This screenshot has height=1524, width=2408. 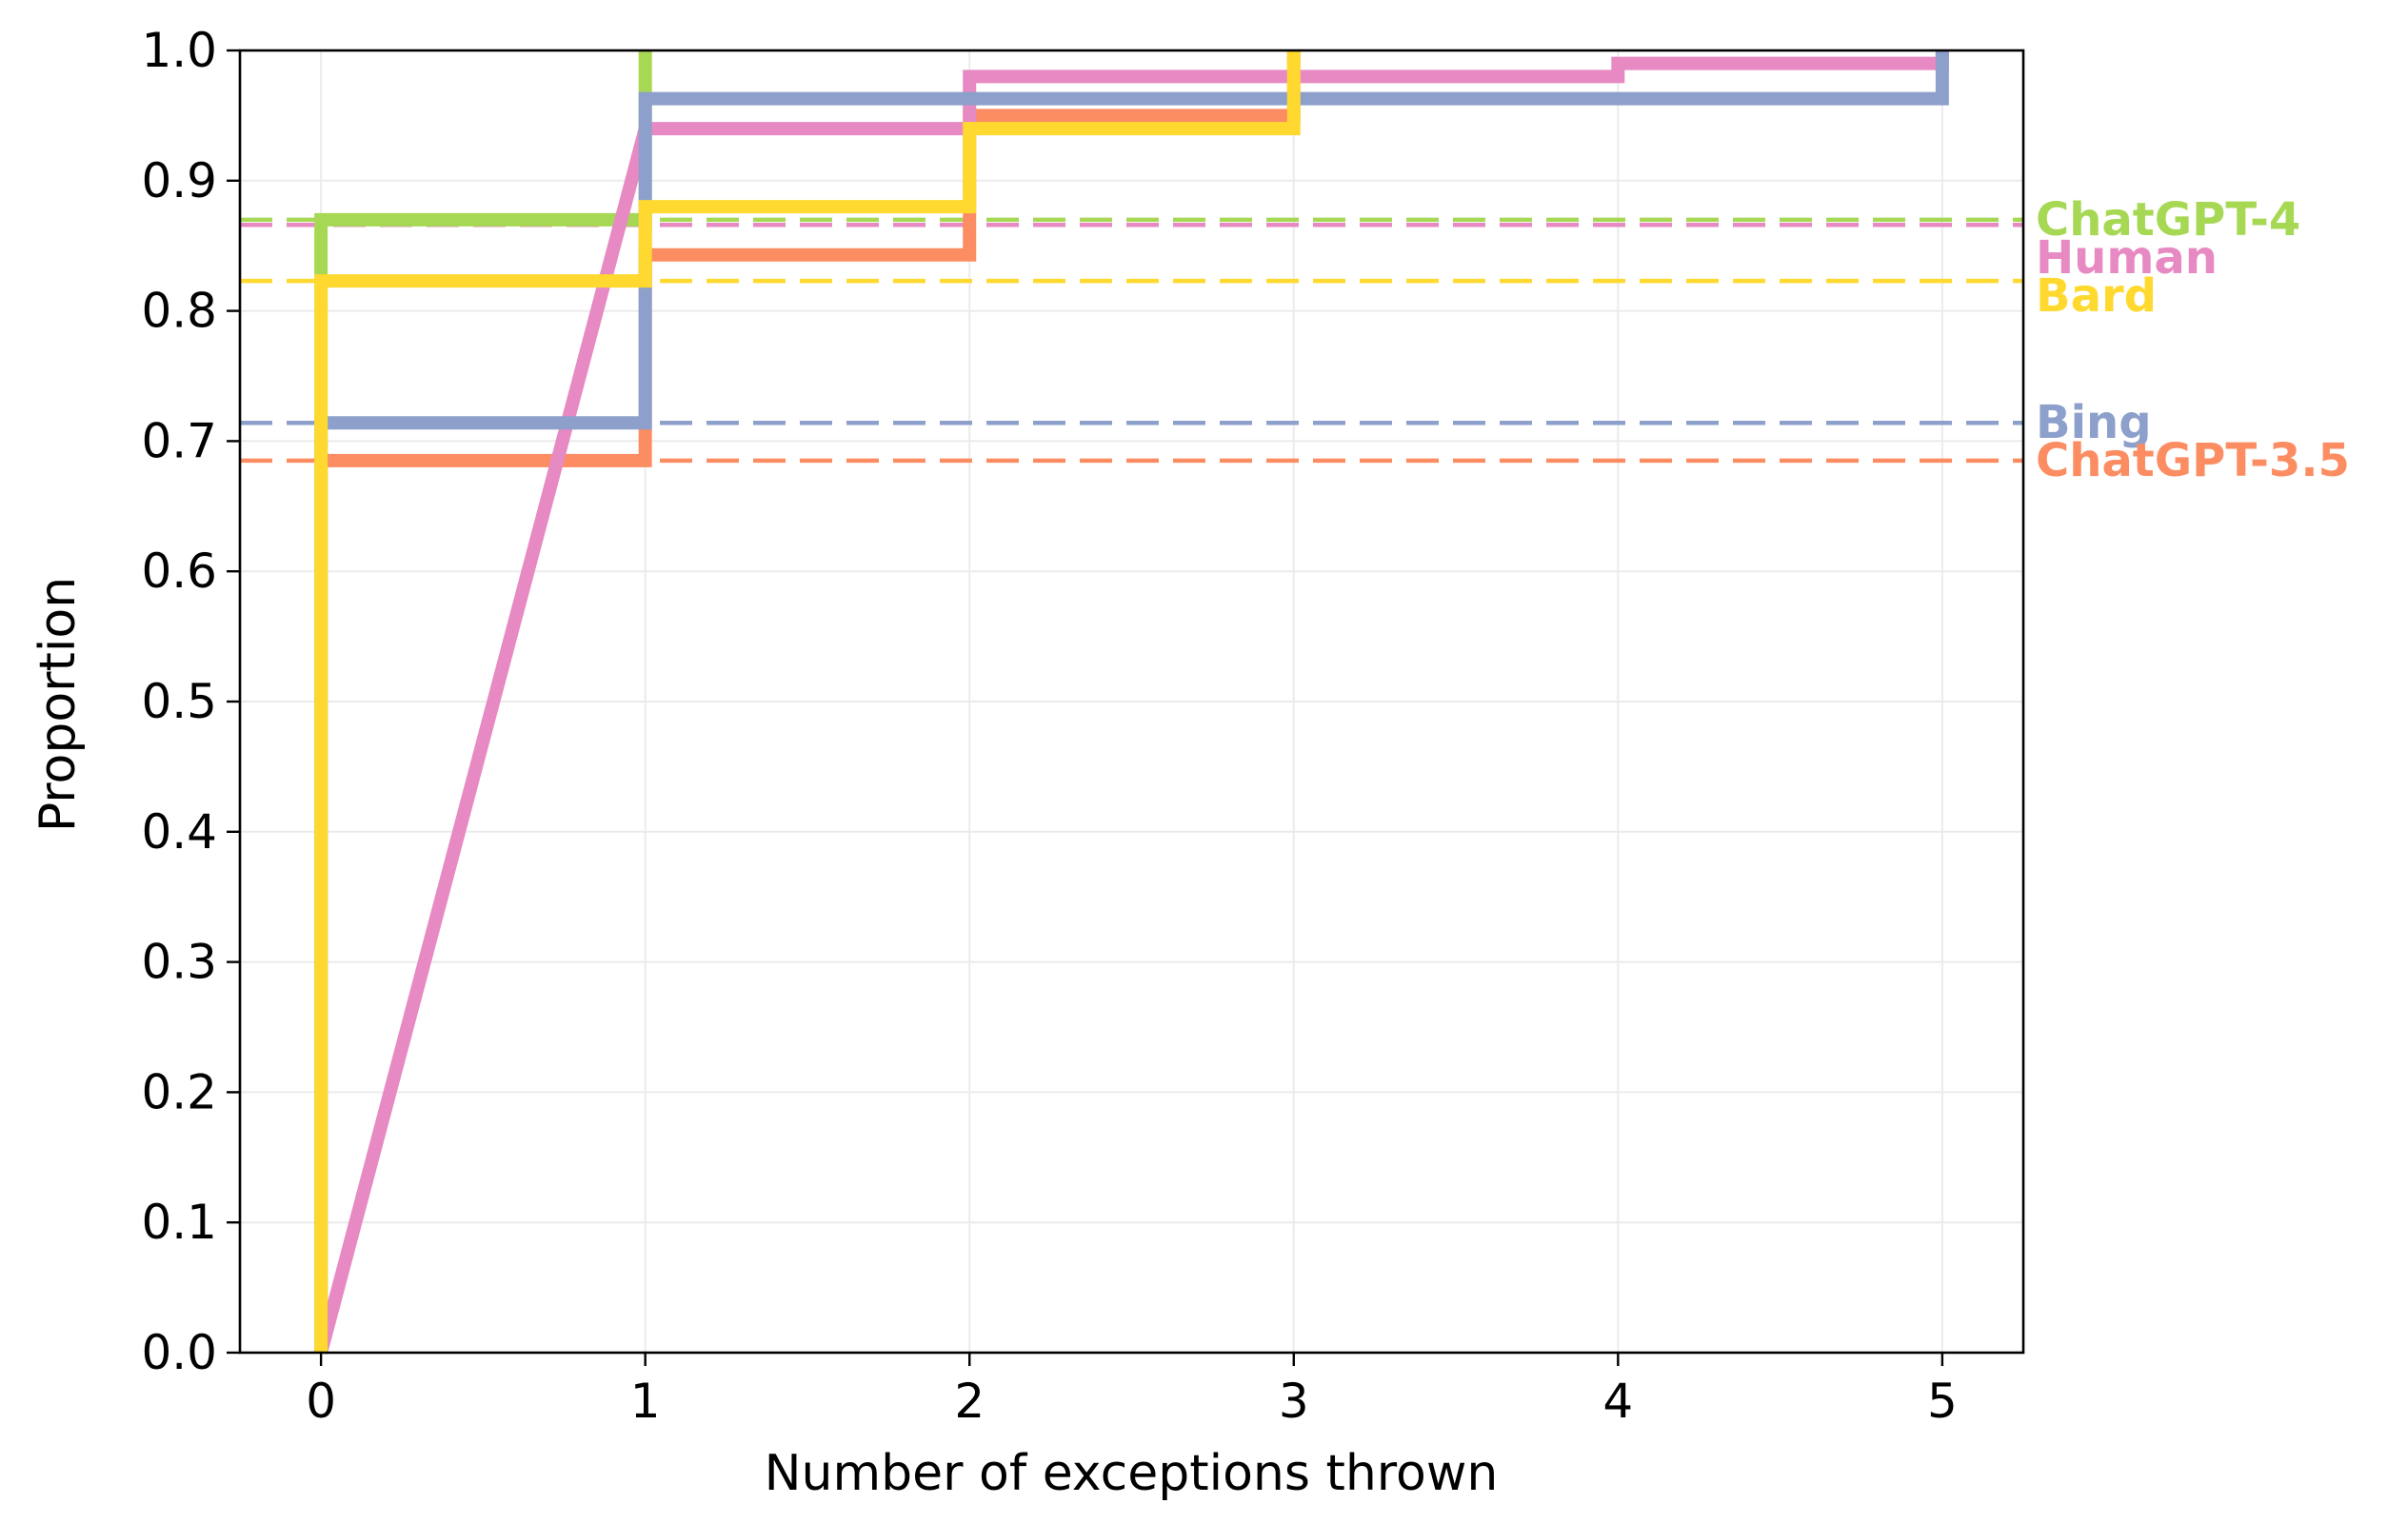 I want to click on series-label-human: Human, so click(x=2127, y=258).